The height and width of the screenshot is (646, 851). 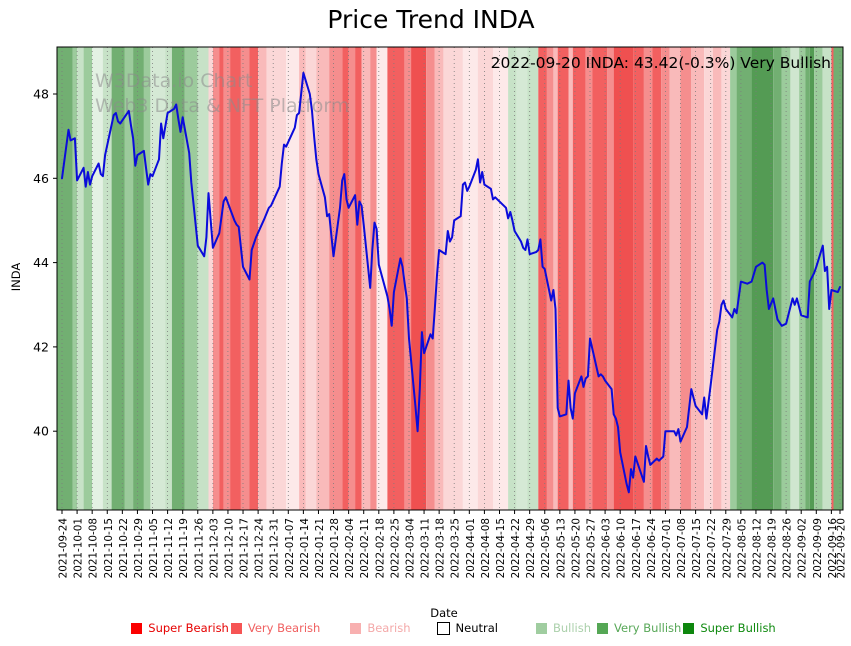 I want to click on x-tick-label: 2022-04-22, so click(x=516, y=548).